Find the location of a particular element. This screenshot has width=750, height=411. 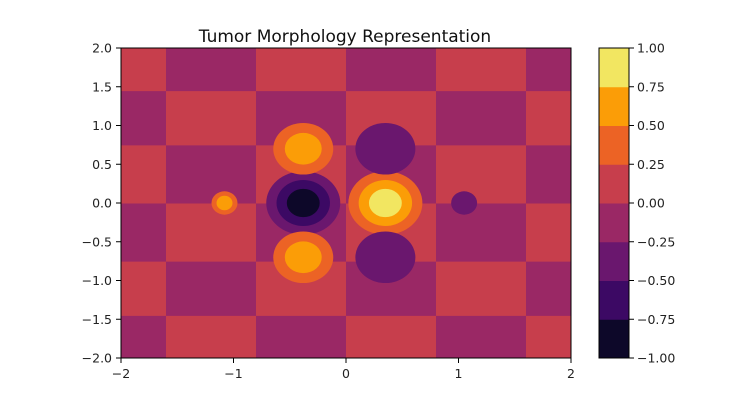

x-axis: −2 −1 0 1 2 is located at coordinates (343, 369).